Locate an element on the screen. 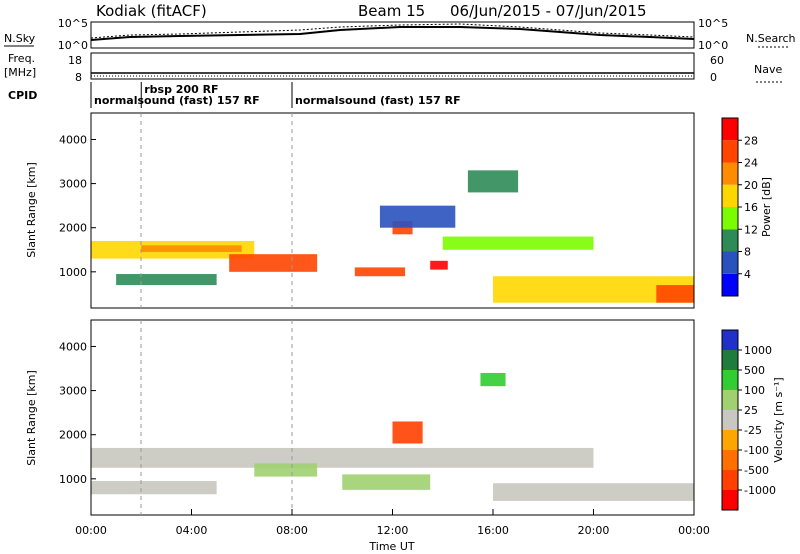  beam-label: Beam 15 is located at coordinates (391, 11).